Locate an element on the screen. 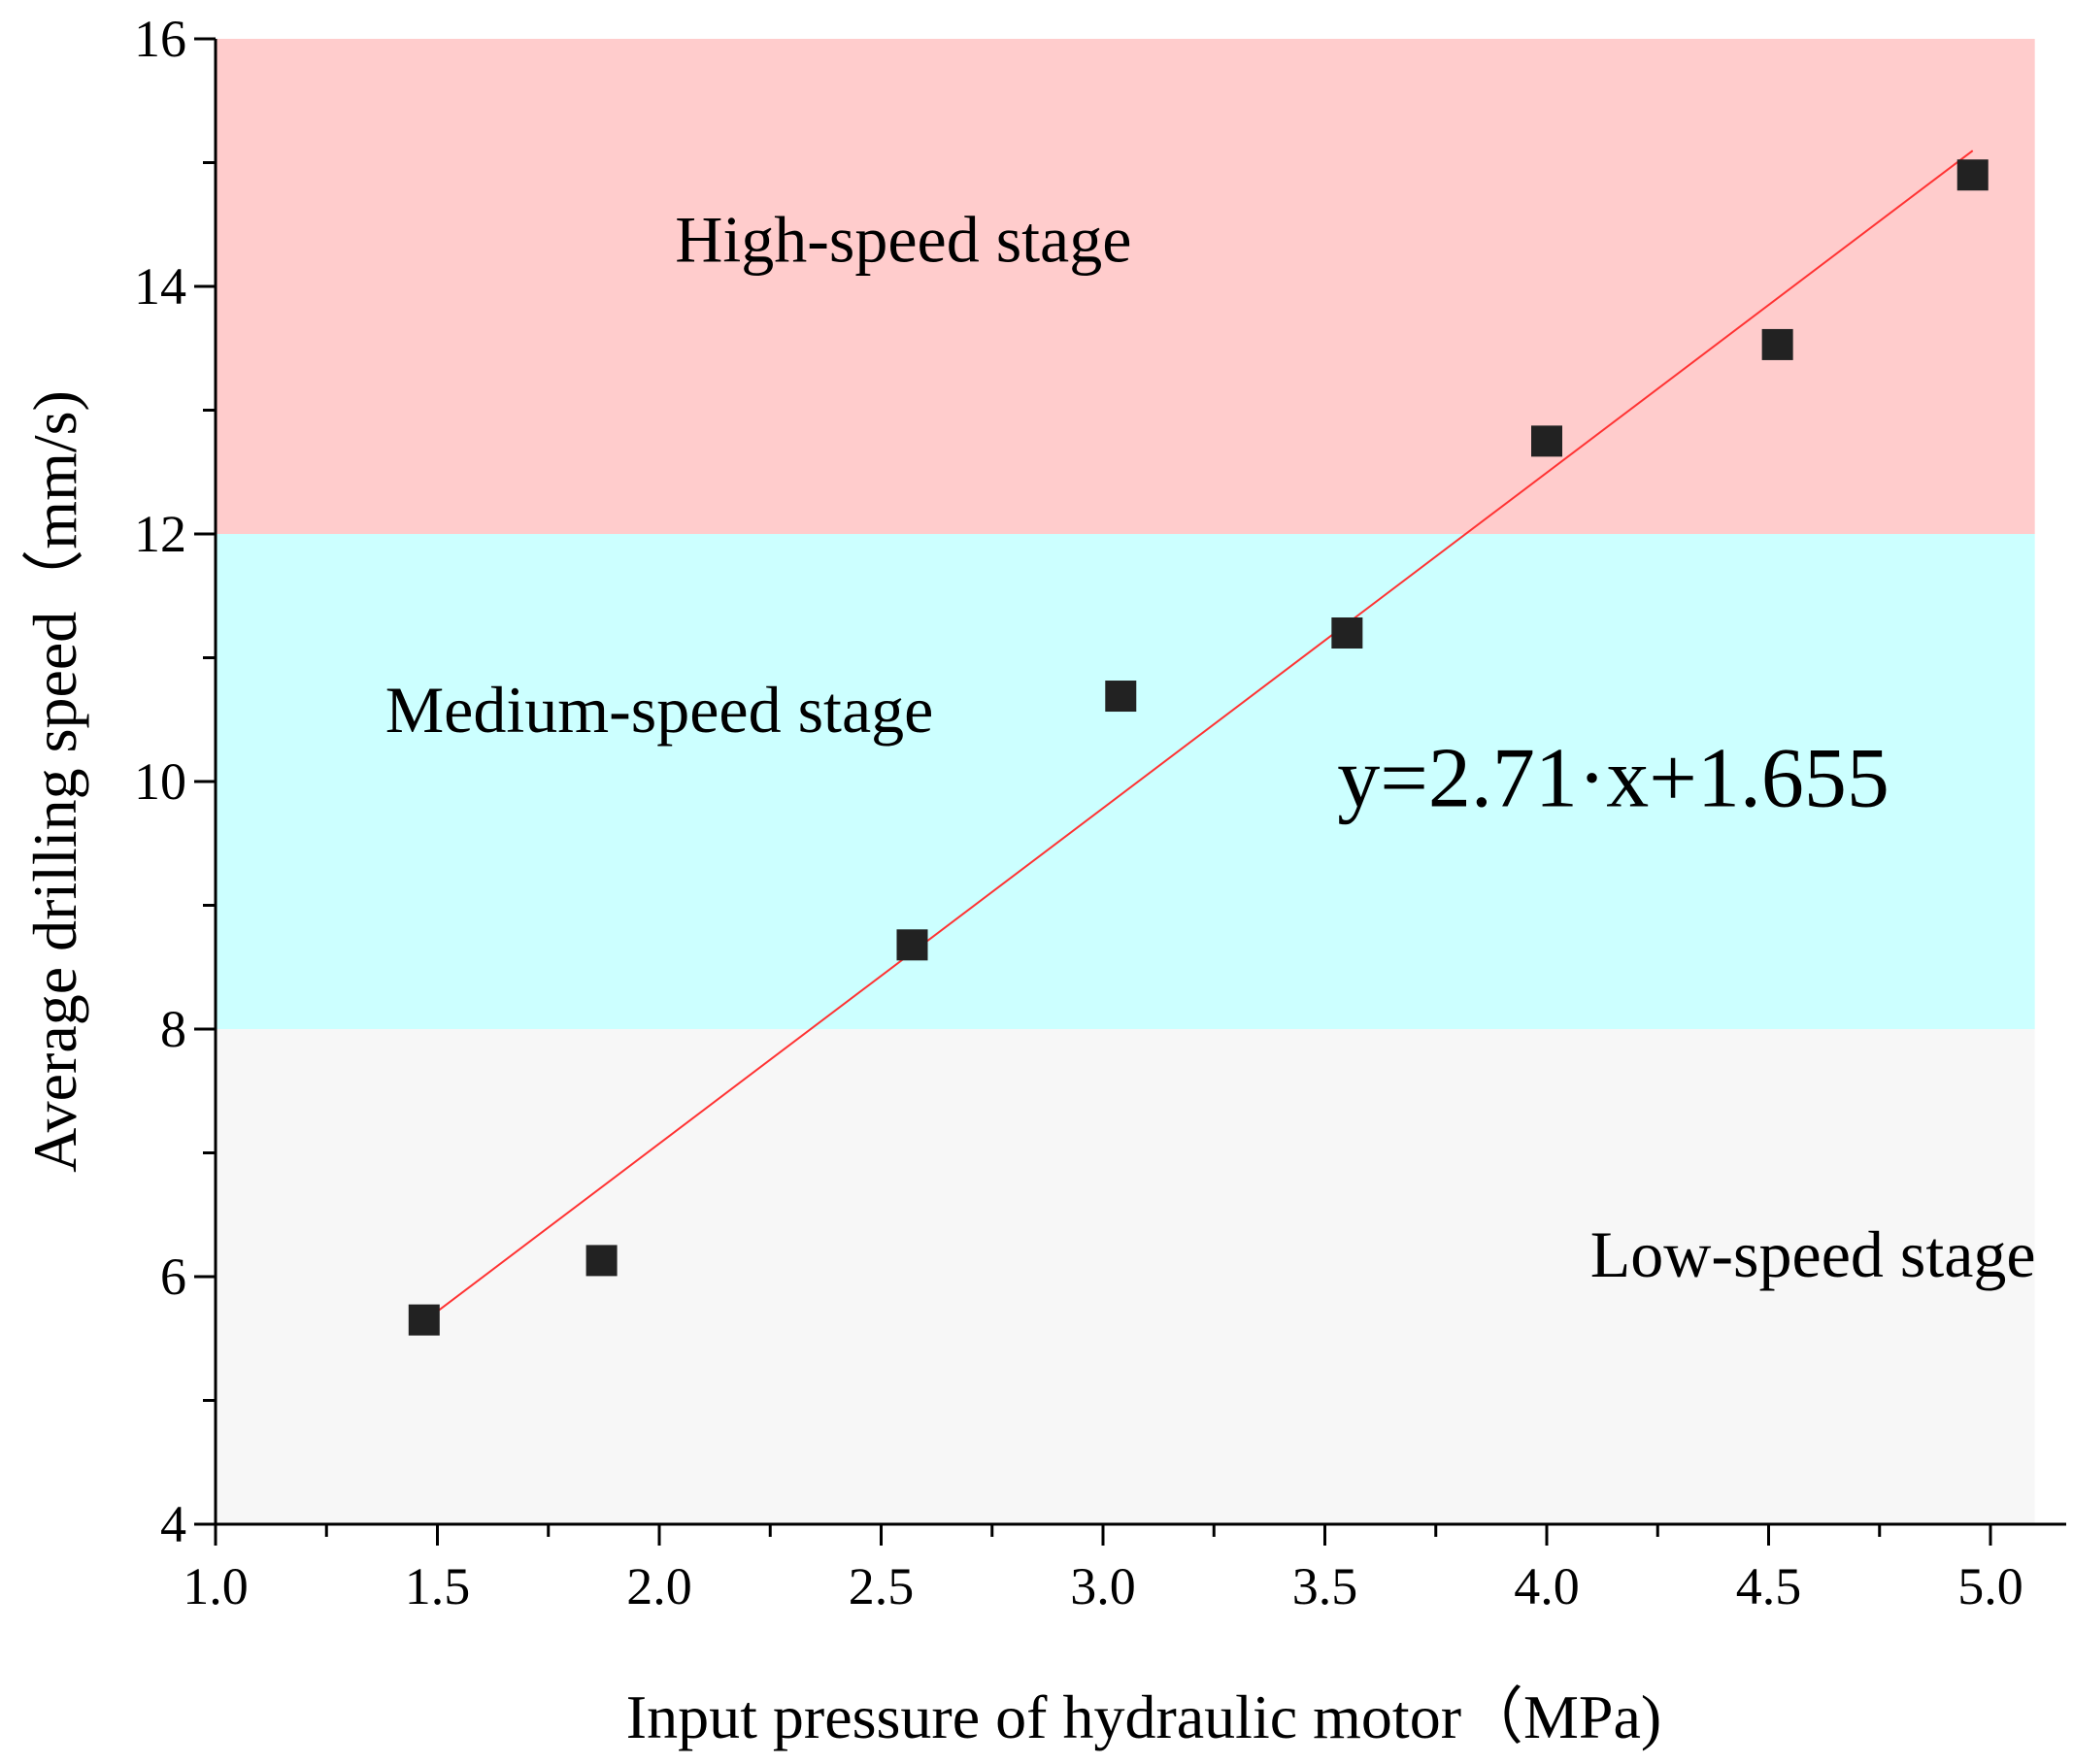  x-tick-label: 2.5 is located at coordinates (882, 1586).